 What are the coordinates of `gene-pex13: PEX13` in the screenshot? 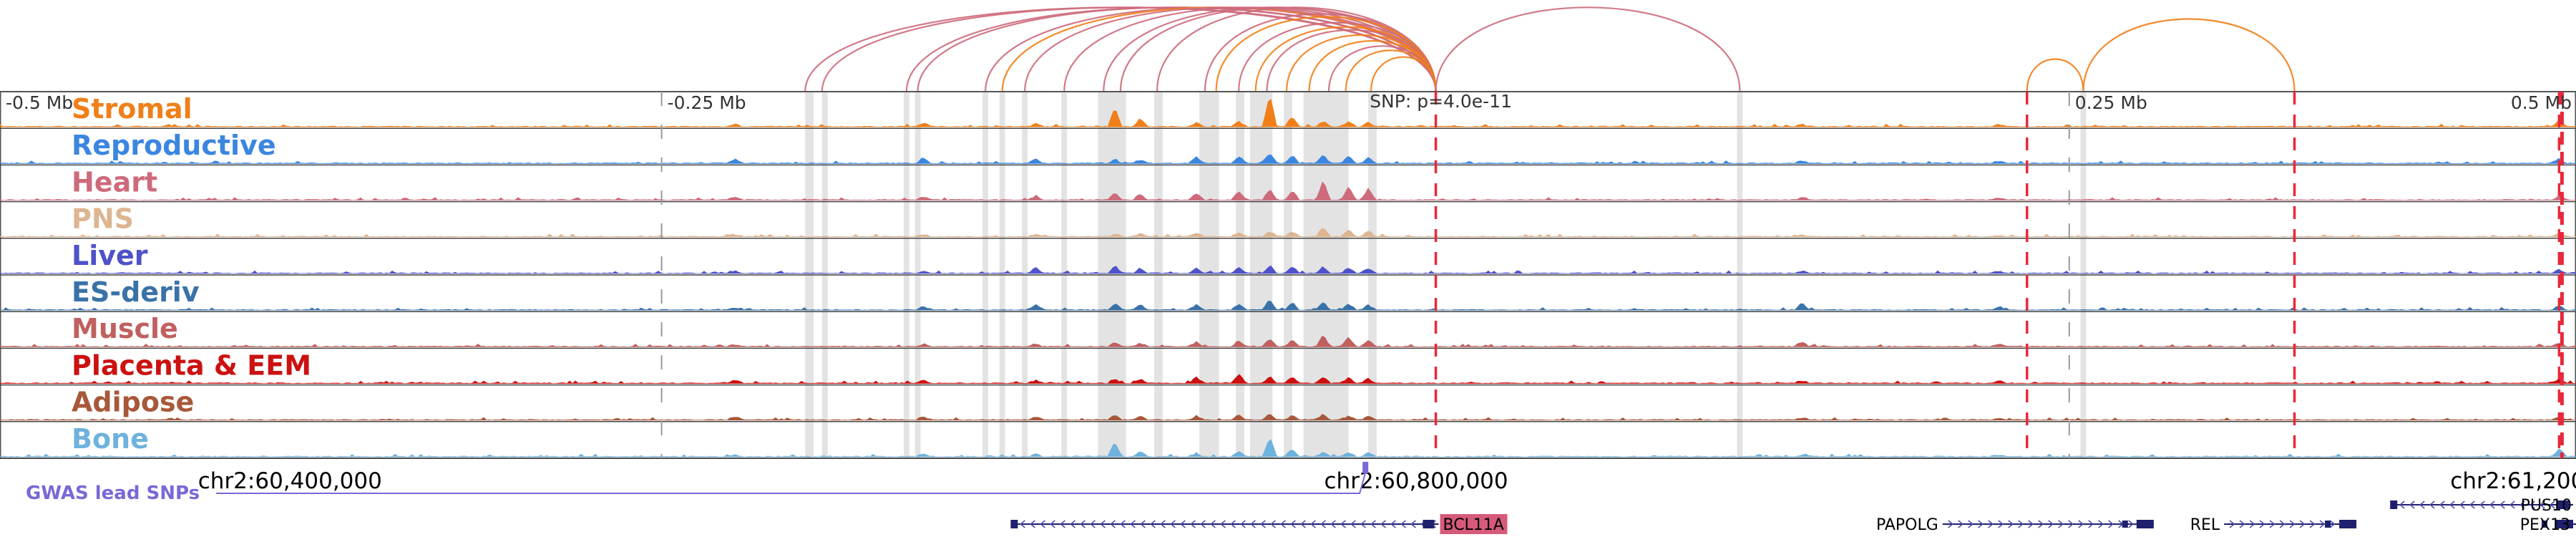 It's located at (2548, 525).